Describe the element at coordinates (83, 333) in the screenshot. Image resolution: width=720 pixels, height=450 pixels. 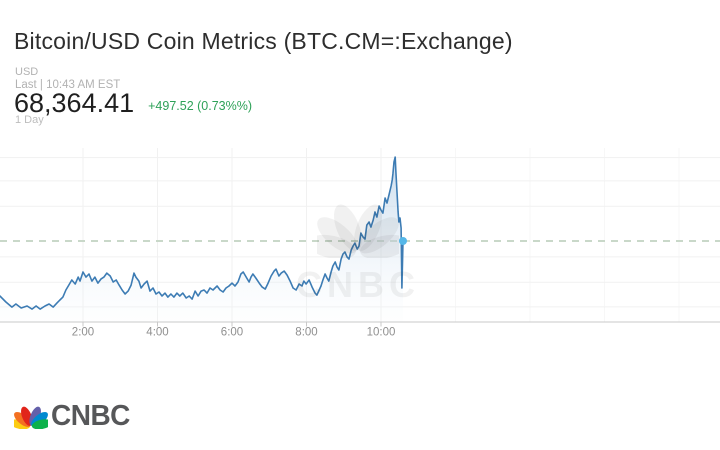
I see `x-axis-tick-label: 2:00` at that location.